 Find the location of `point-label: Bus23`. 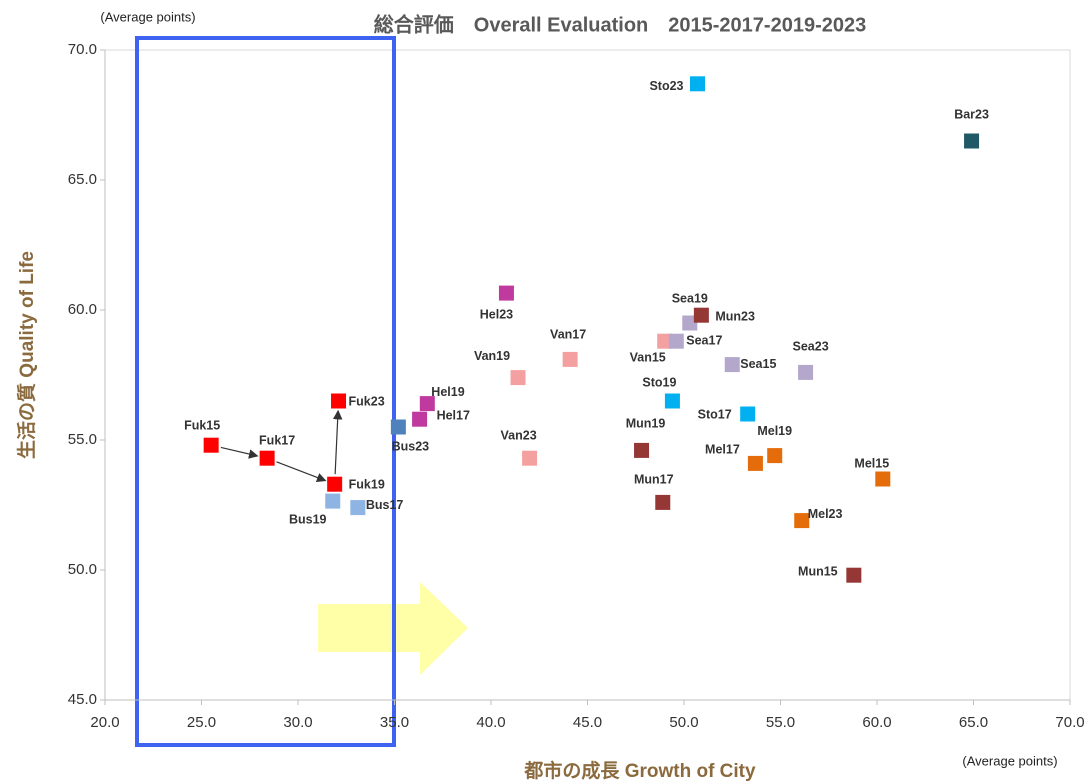

point-label: Bus23 is located at coordinates (411, 446).